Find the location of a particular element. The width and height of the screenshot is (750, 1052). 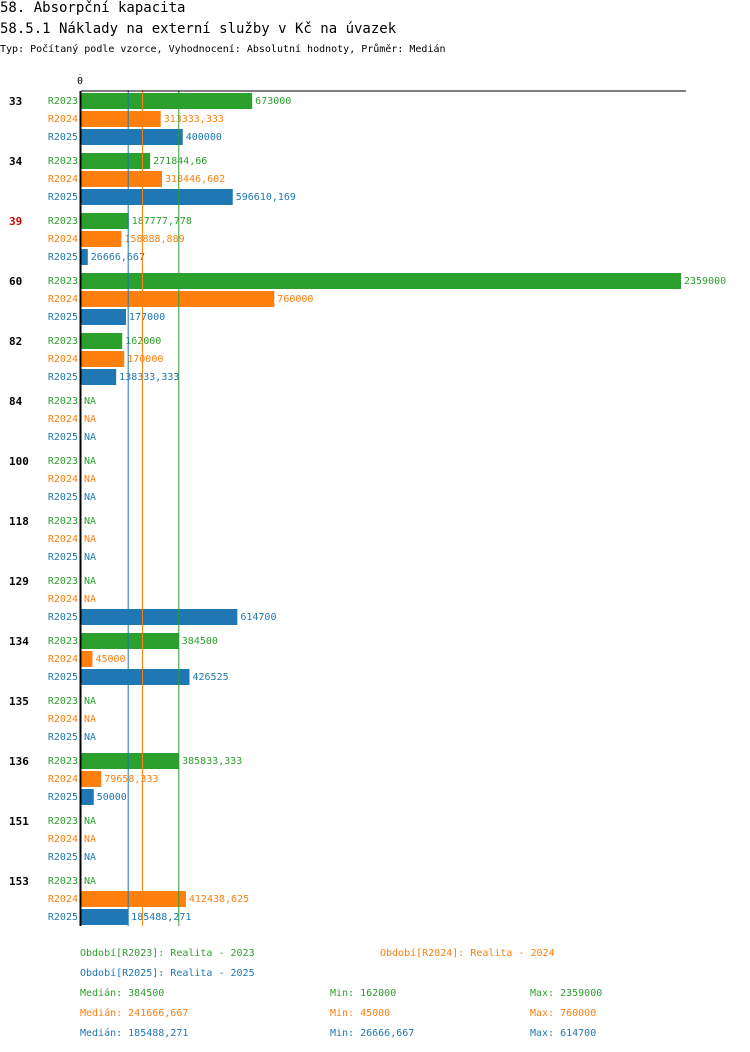

category-label: 129 is located at coordinates (19, 581).